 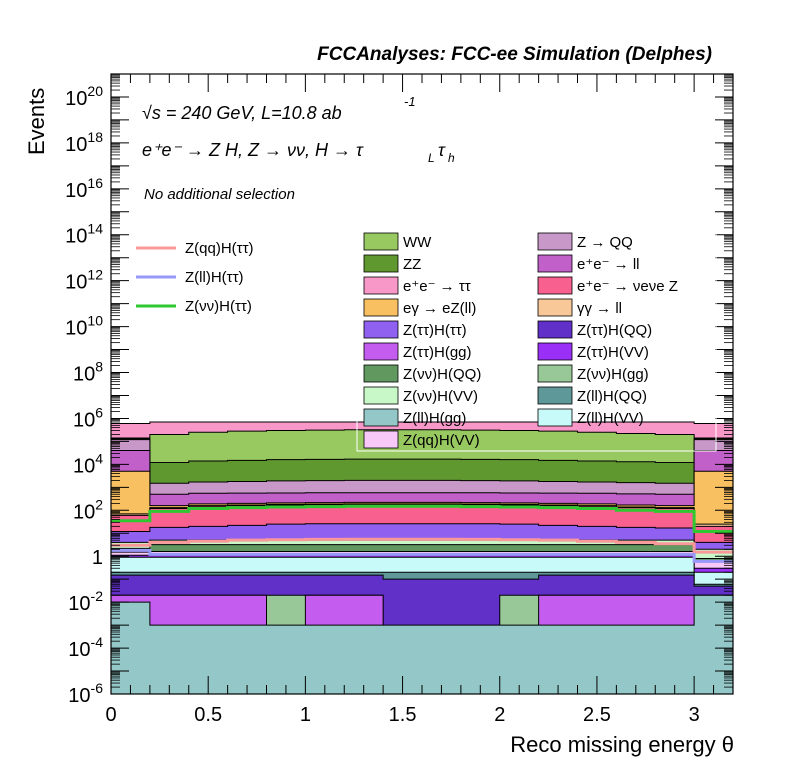 I want to click on svg-text: e⁺e⁻ → Z H, Z → νν, H → τ, so click(x=253, y=150).